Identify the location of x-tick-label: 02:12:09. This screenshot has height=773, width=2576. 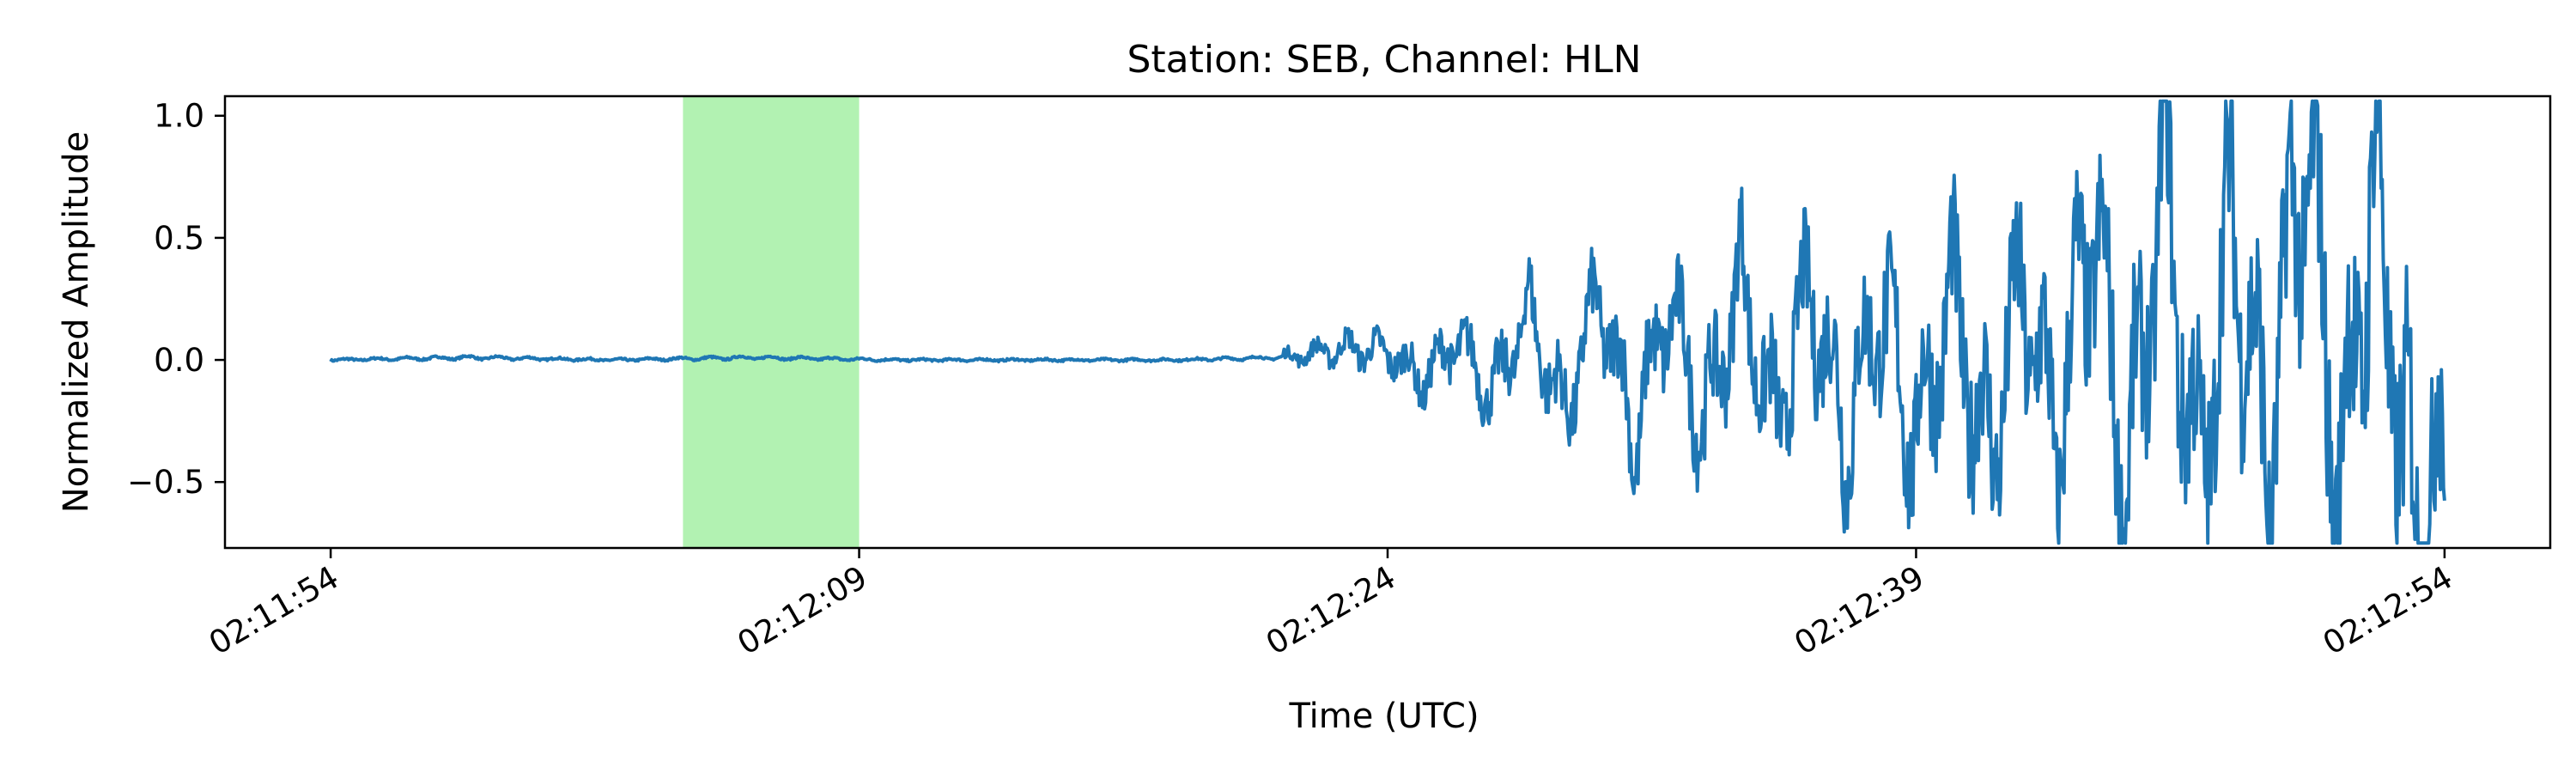
(802, 610).